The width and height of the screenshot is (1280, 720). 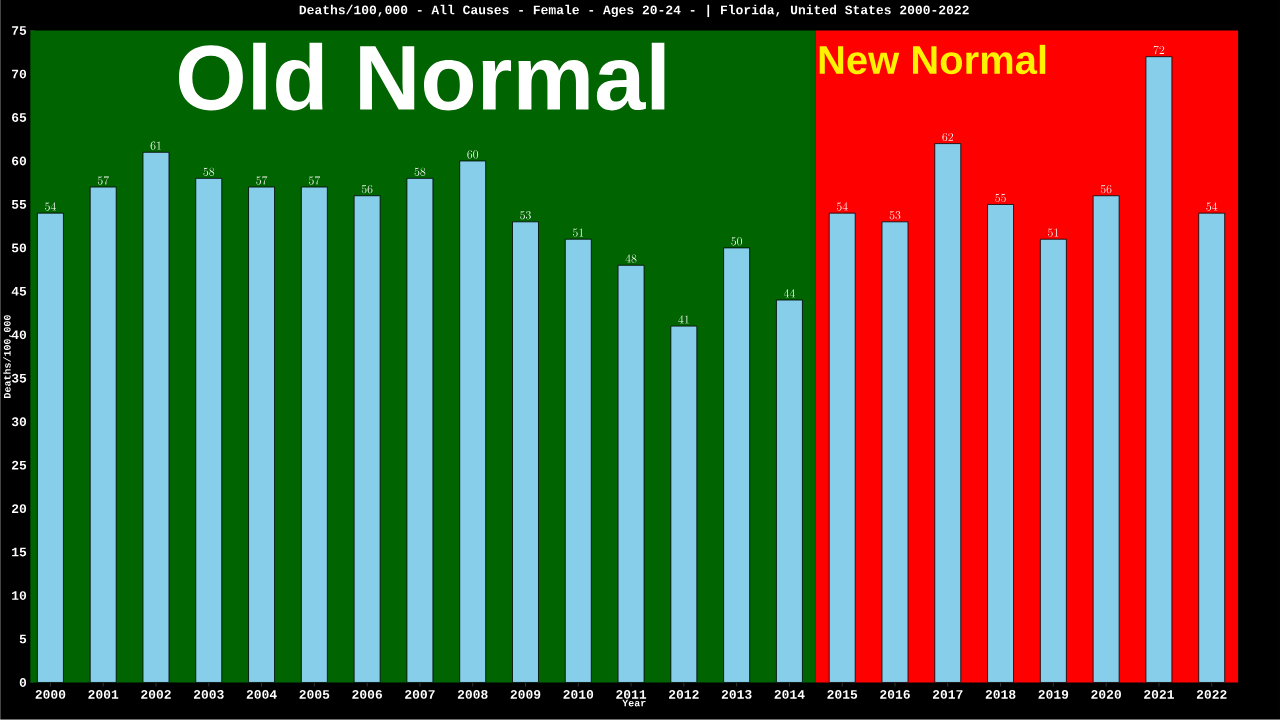 What do you see at coordinates (19, 552) in the screenshot?
I see `y-tick-label: 15` at bounding box center [19, 552].